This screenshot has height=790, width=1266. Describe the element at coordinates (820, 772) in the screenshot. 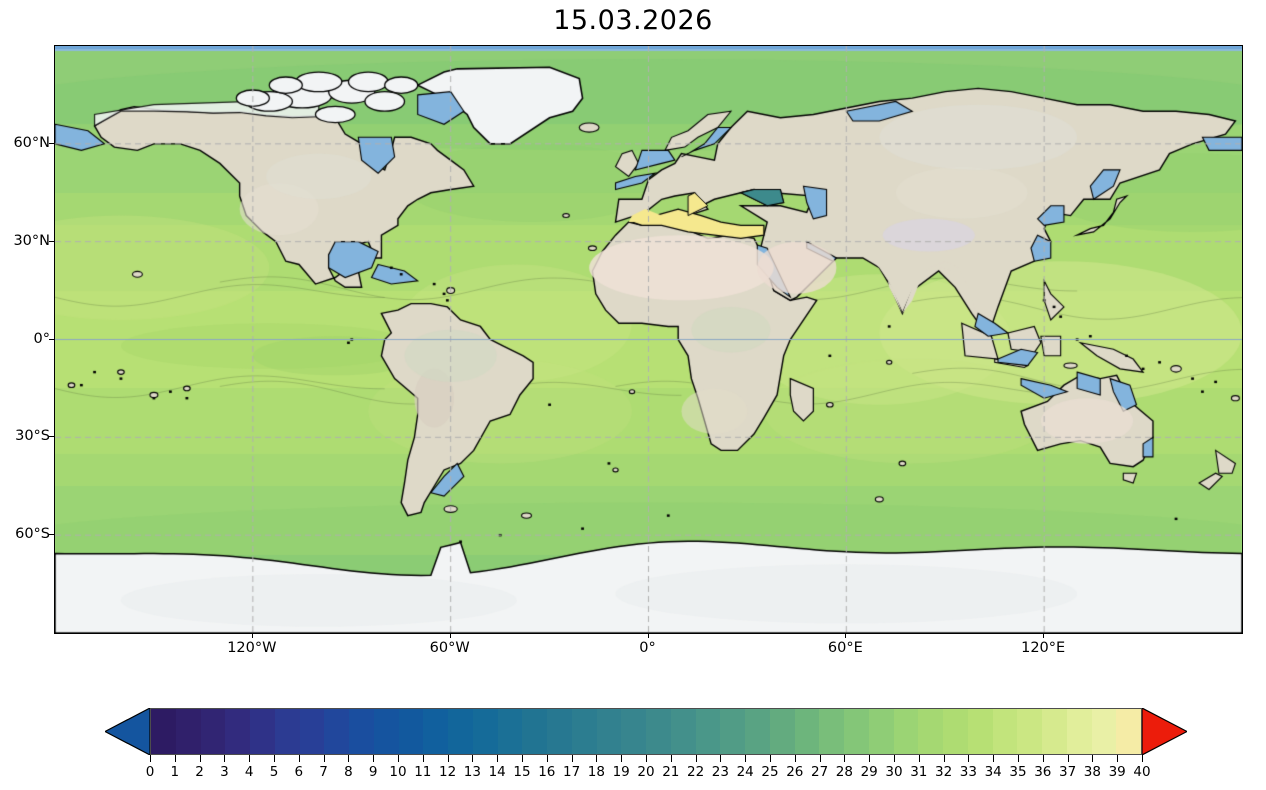

I see `colorbar-tick-label: 27` at that location.